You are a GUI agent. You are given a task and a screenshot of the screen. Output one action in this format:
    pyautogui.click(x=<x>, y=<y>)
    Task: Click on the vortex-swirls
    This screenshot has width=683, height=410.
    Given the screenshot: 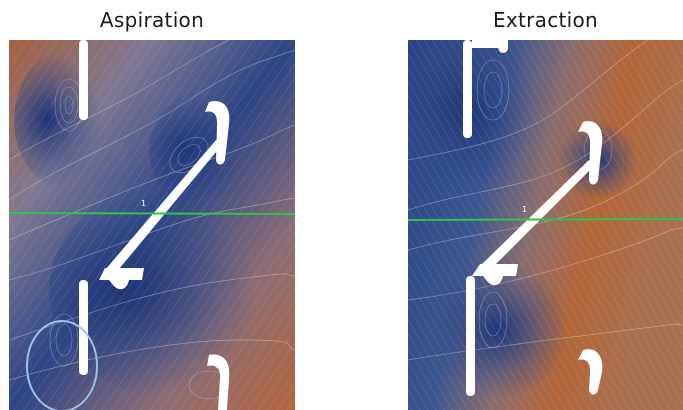 What is the action you would take?
    pyautogui.click(x=544, y=204)
    